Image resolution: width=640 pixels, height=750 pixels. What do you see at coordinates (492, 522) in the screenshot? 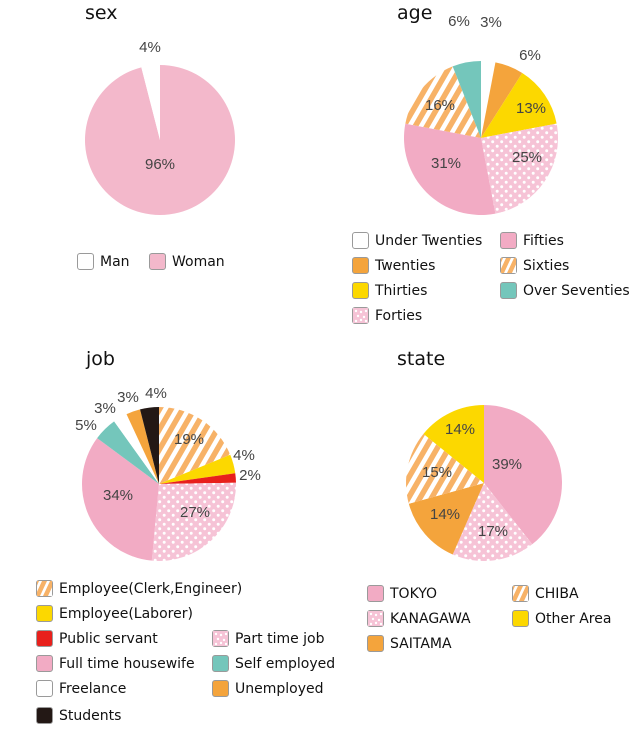
I see `state-slice-kanagawa` at bounding box center [492, 522].